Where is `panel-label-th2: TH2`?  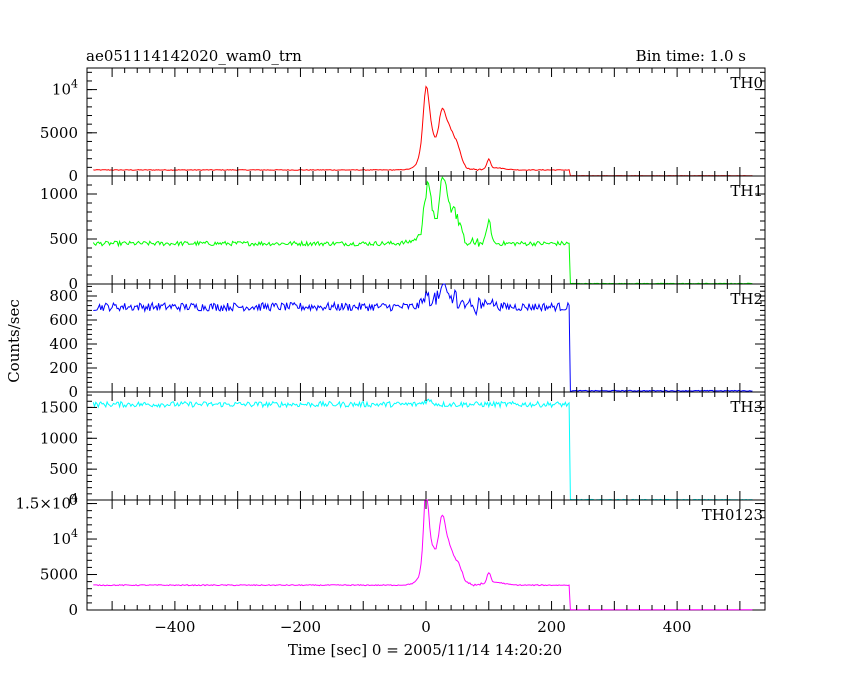 panel-label-th2: TH2 is located at coordinates (746, 299).